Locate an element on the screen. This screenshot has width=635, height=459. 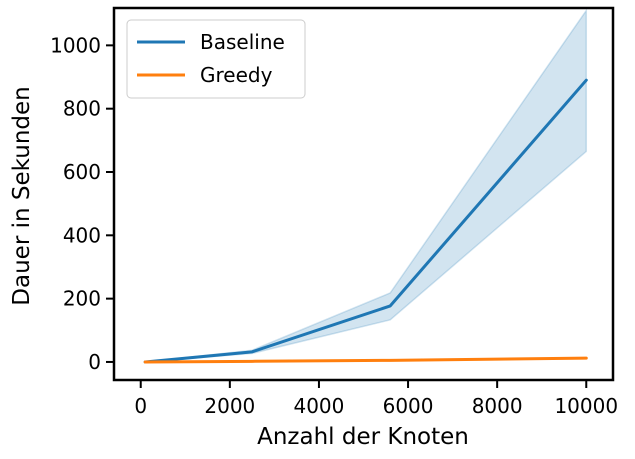
x-tick-label: 0 is located at coordinates (140, 406).